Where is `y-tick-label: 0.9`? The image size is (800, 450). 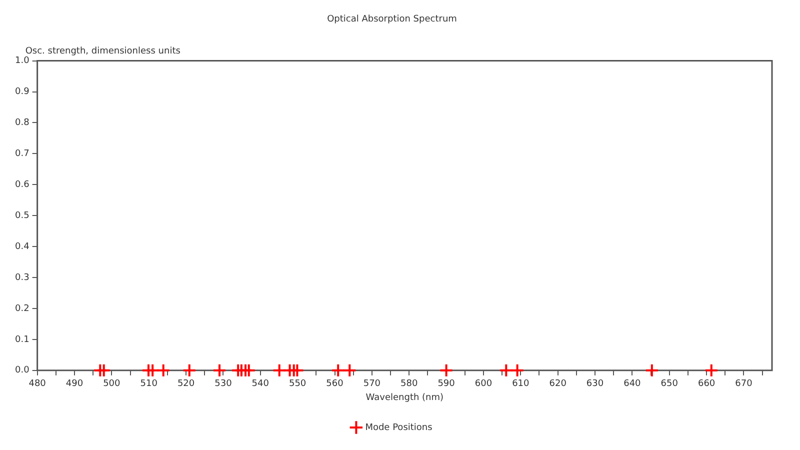
y-tick-label: 0.9 is located at coordinates (22, 92).